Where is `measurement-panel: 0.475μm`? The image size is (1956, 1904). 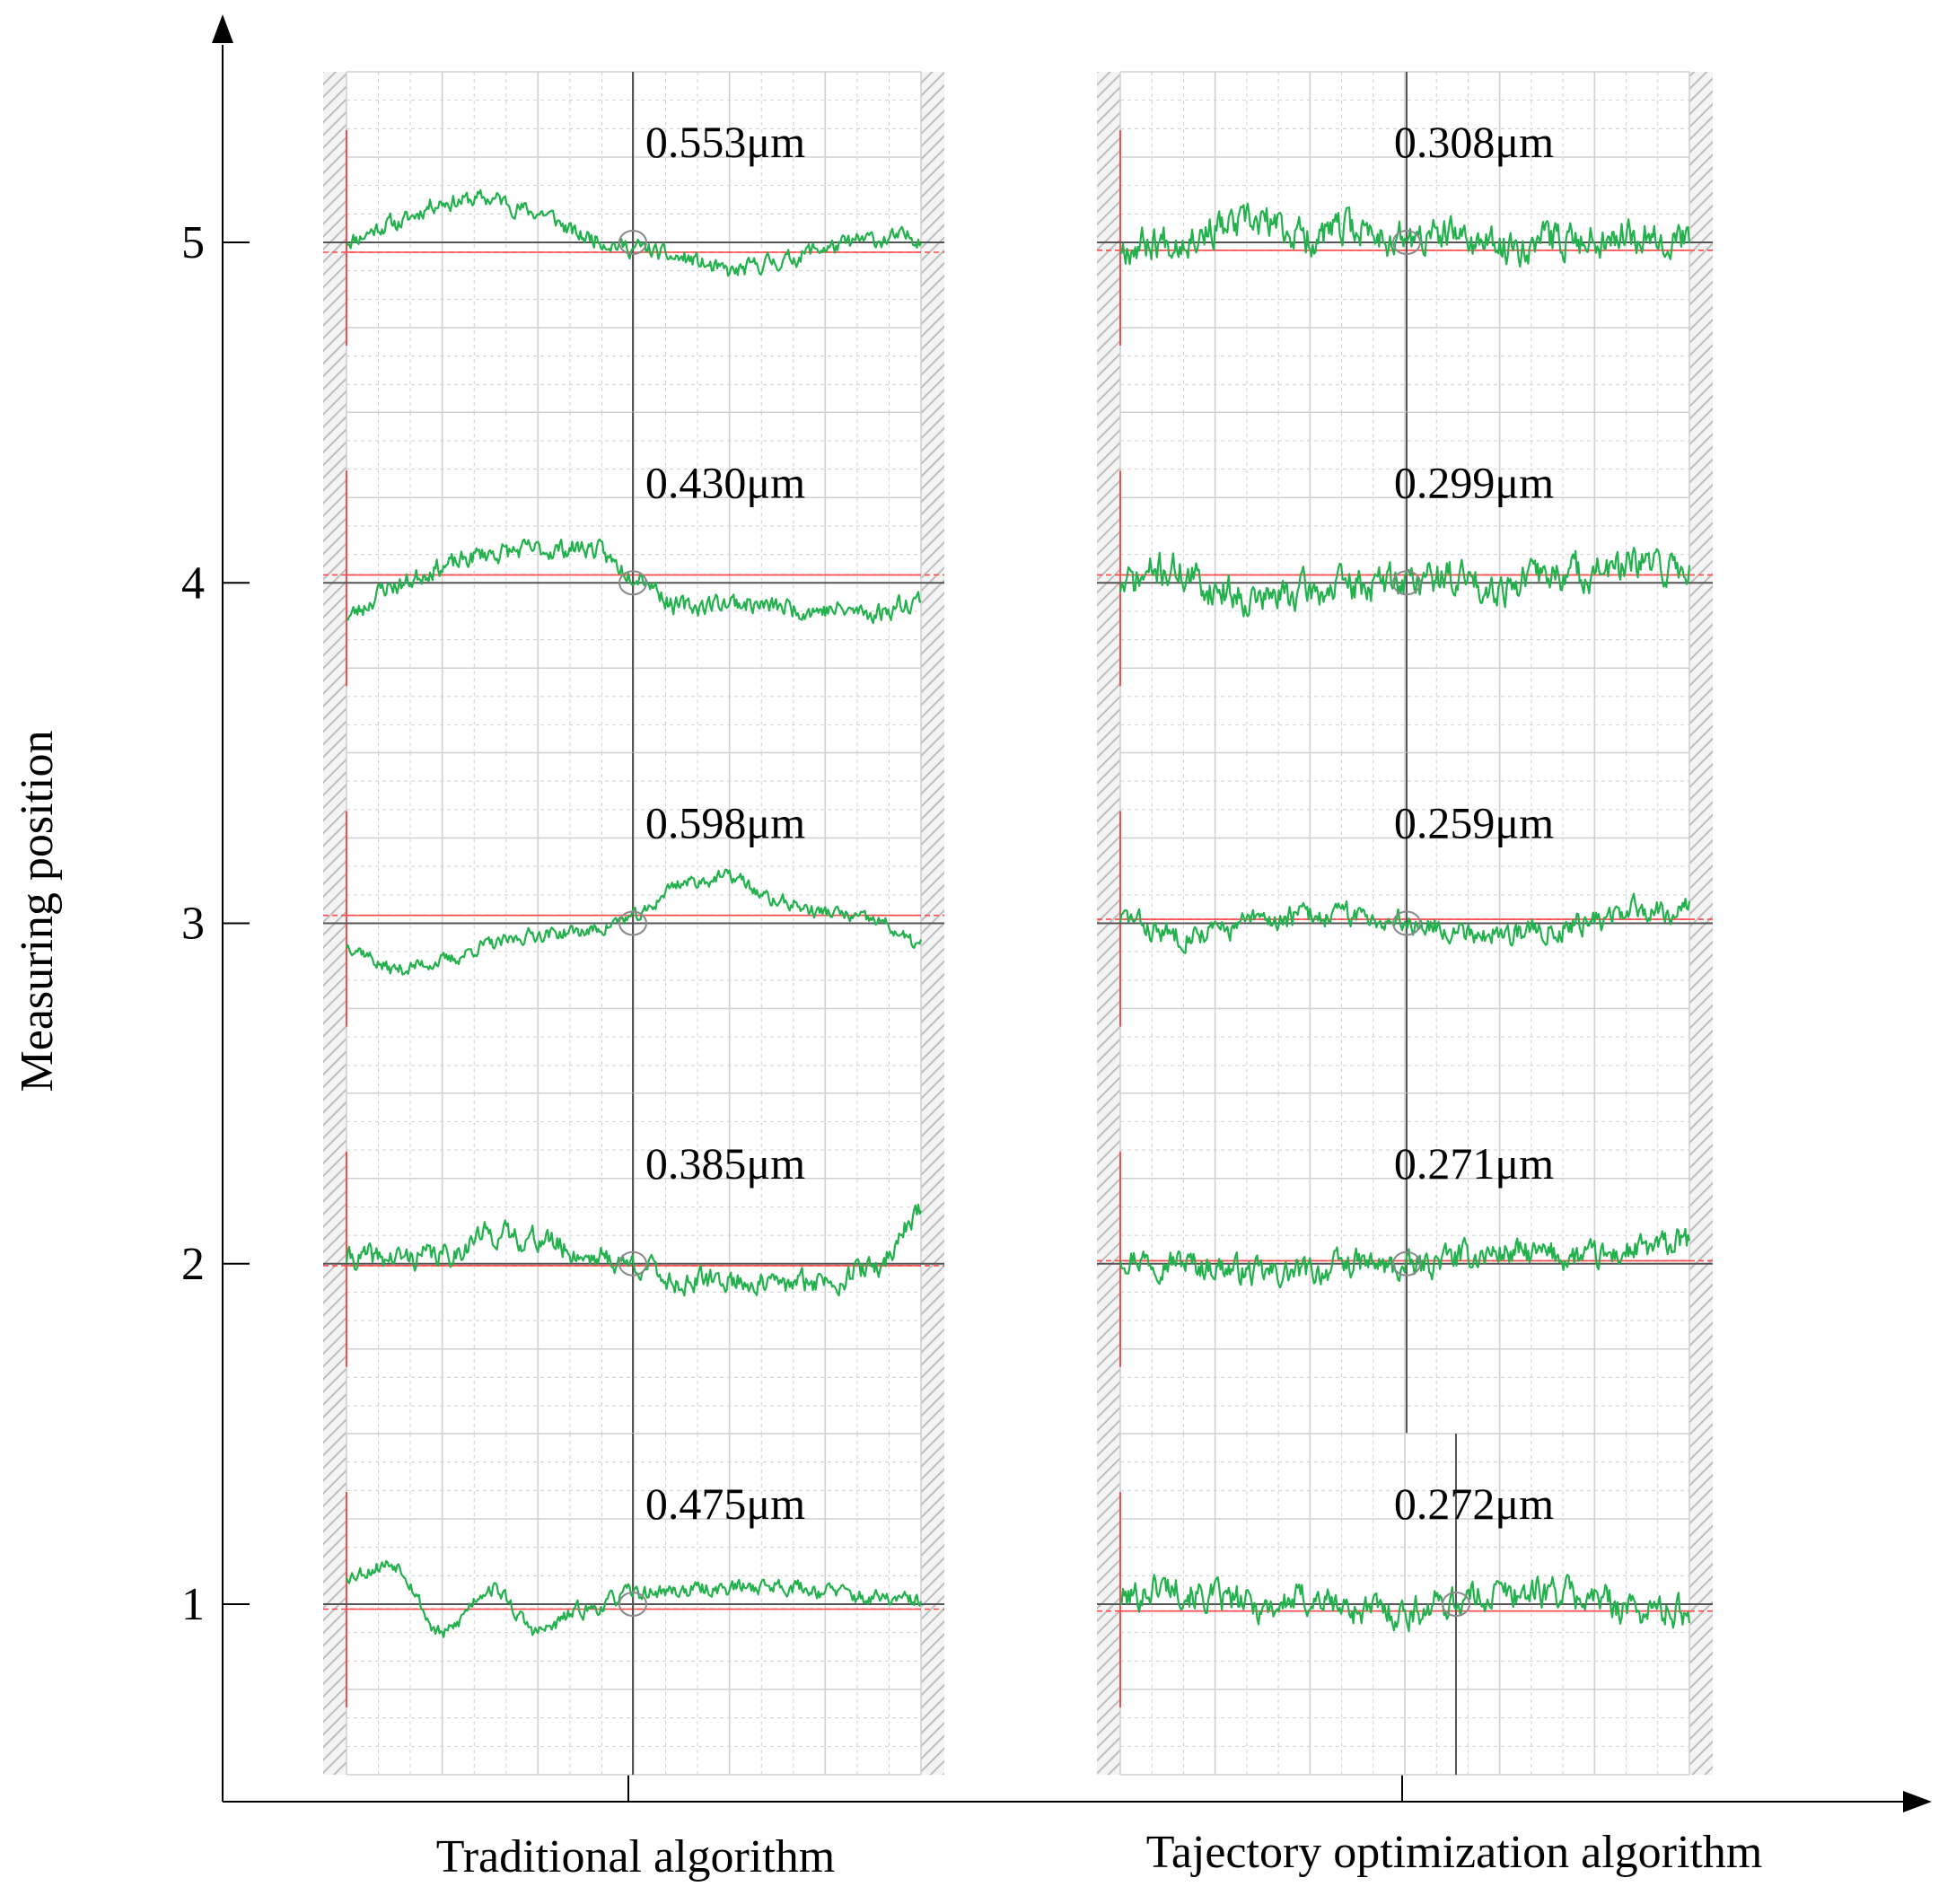
measurement-panel: 0.475μm is located at coordinates (633, 1604).